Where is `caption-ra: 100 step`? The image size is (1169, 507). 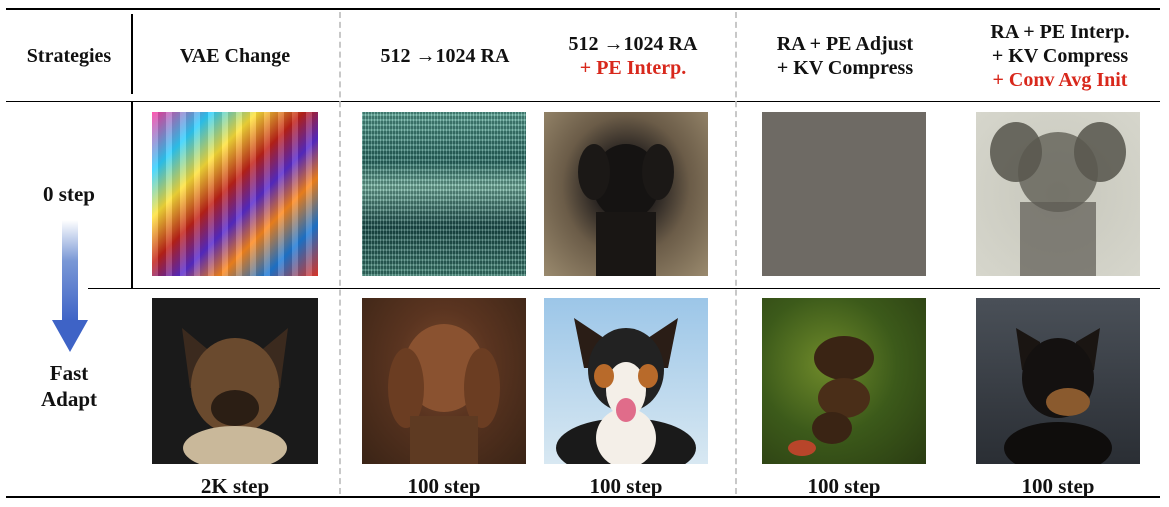 caption-ra: 100 step is located at coordinates (444, 486).